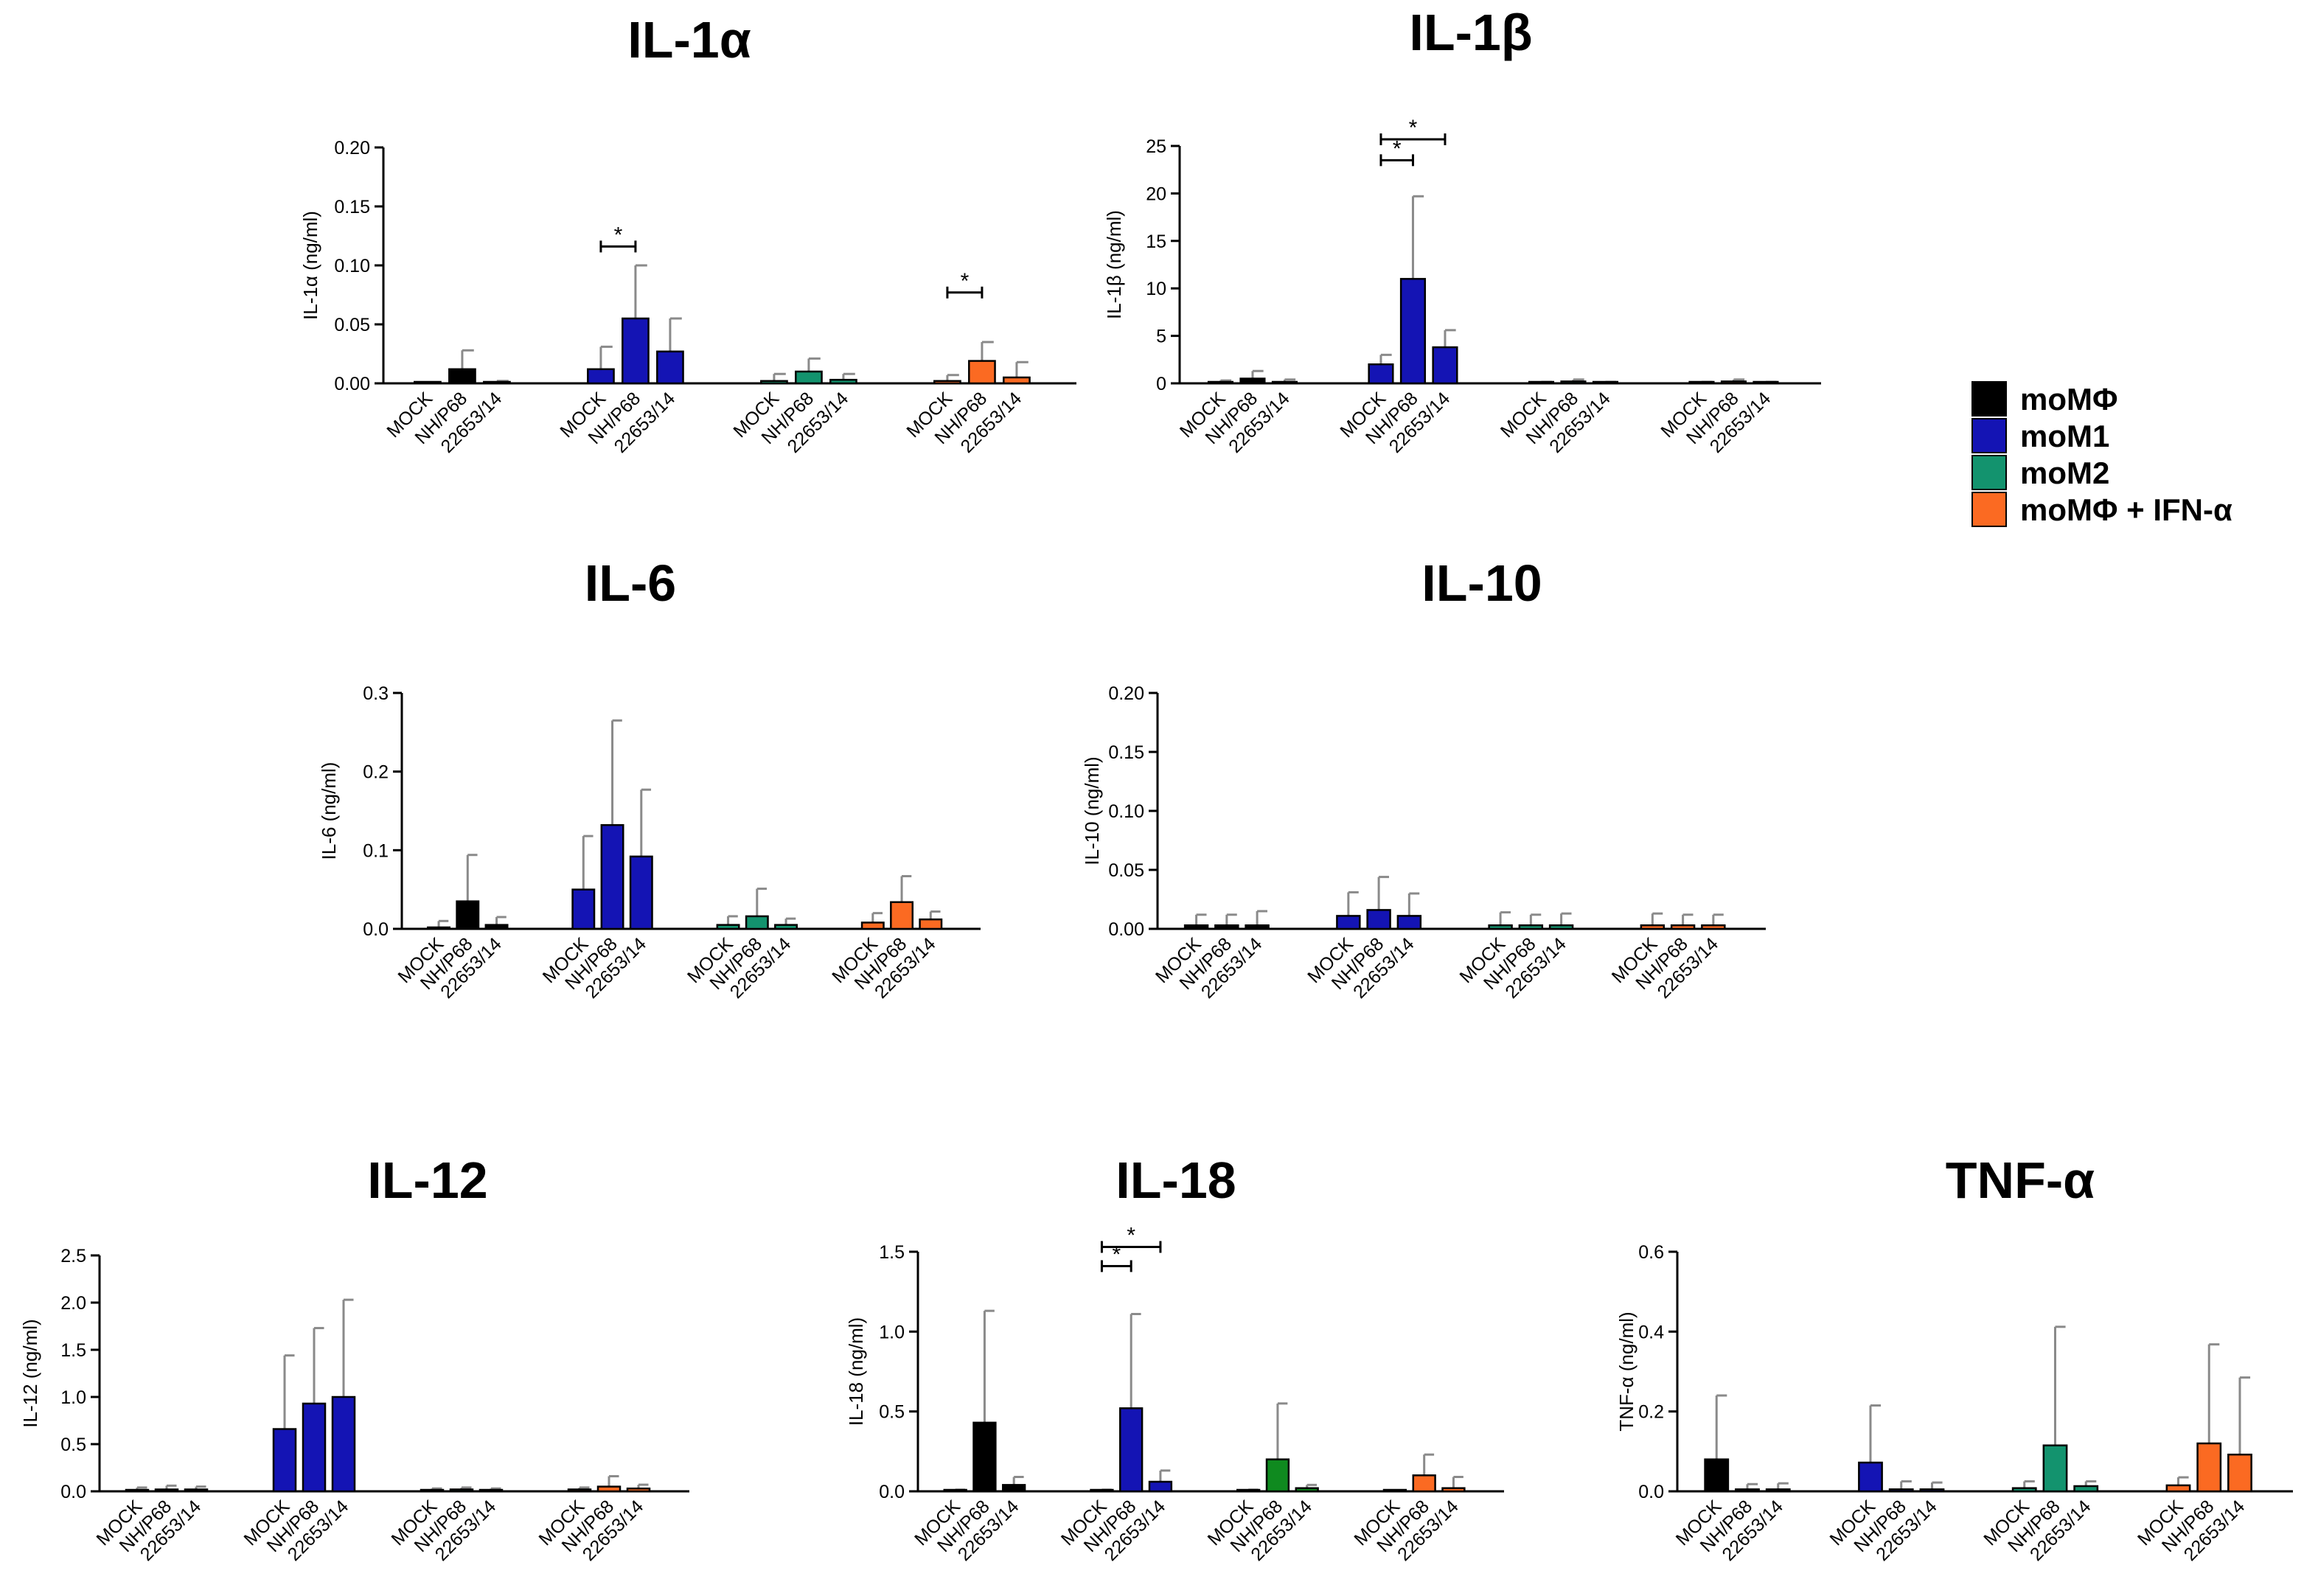 The width and height of the screenshot is (2304, 1596). What do you see at coordinates (1471, 32) in the screenshot?
I see `chart-title: IL-1β` at bounding box center [1471, 32].